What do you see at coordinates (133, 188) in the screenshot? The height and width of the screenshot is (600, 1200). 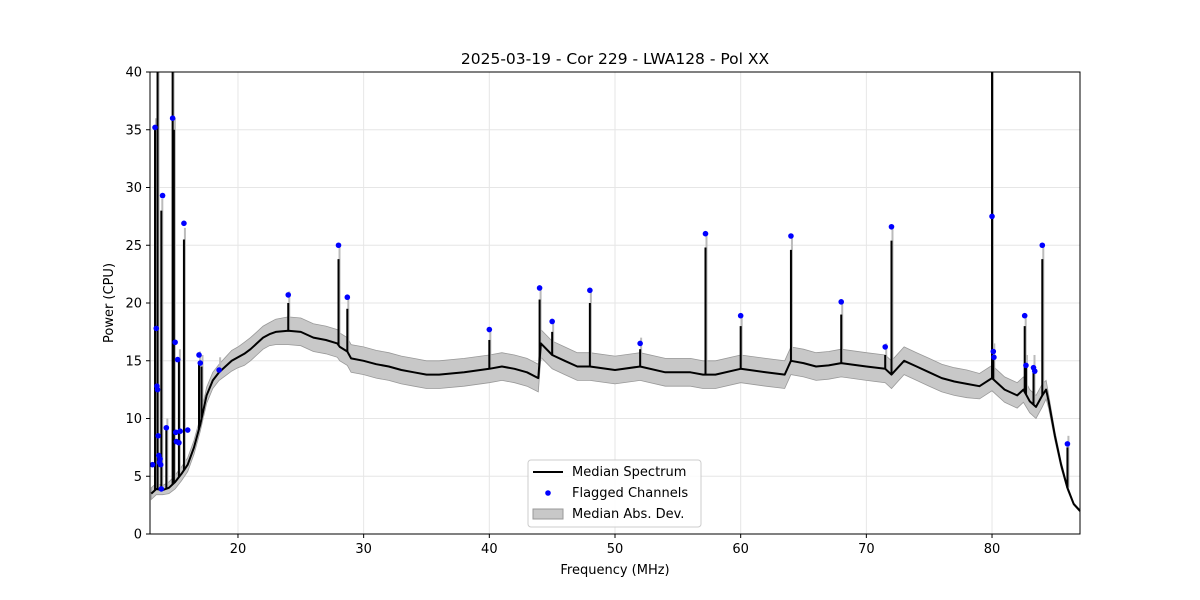 I see `y-tick-label: 30` at bounding box center [133, 188].